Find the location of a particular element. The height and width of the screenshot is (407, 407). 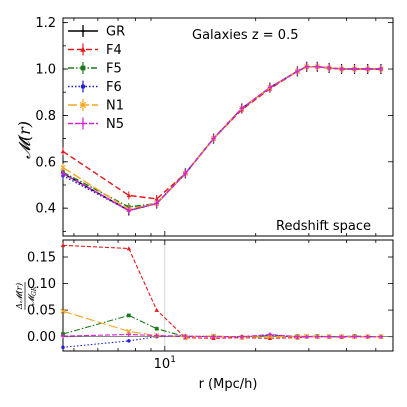

legend-item-f6: F6 is located at coordinates (95, 87).